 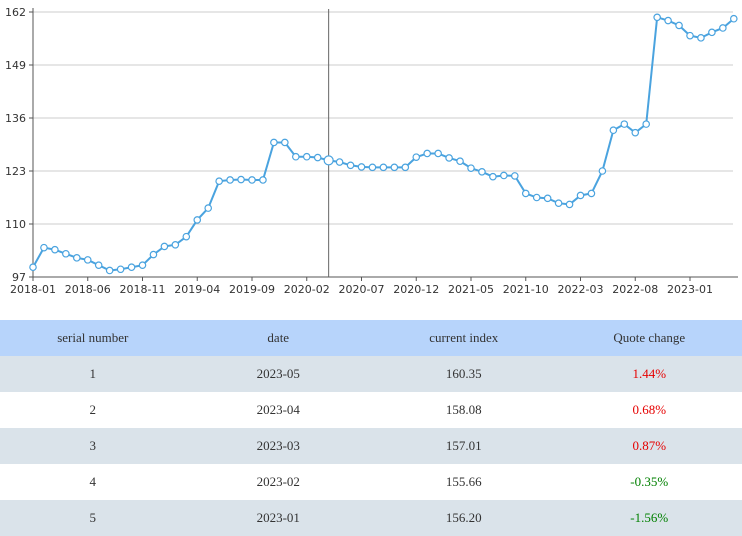 I want to click on cell-serial: 1, so click(x=93, y=374).